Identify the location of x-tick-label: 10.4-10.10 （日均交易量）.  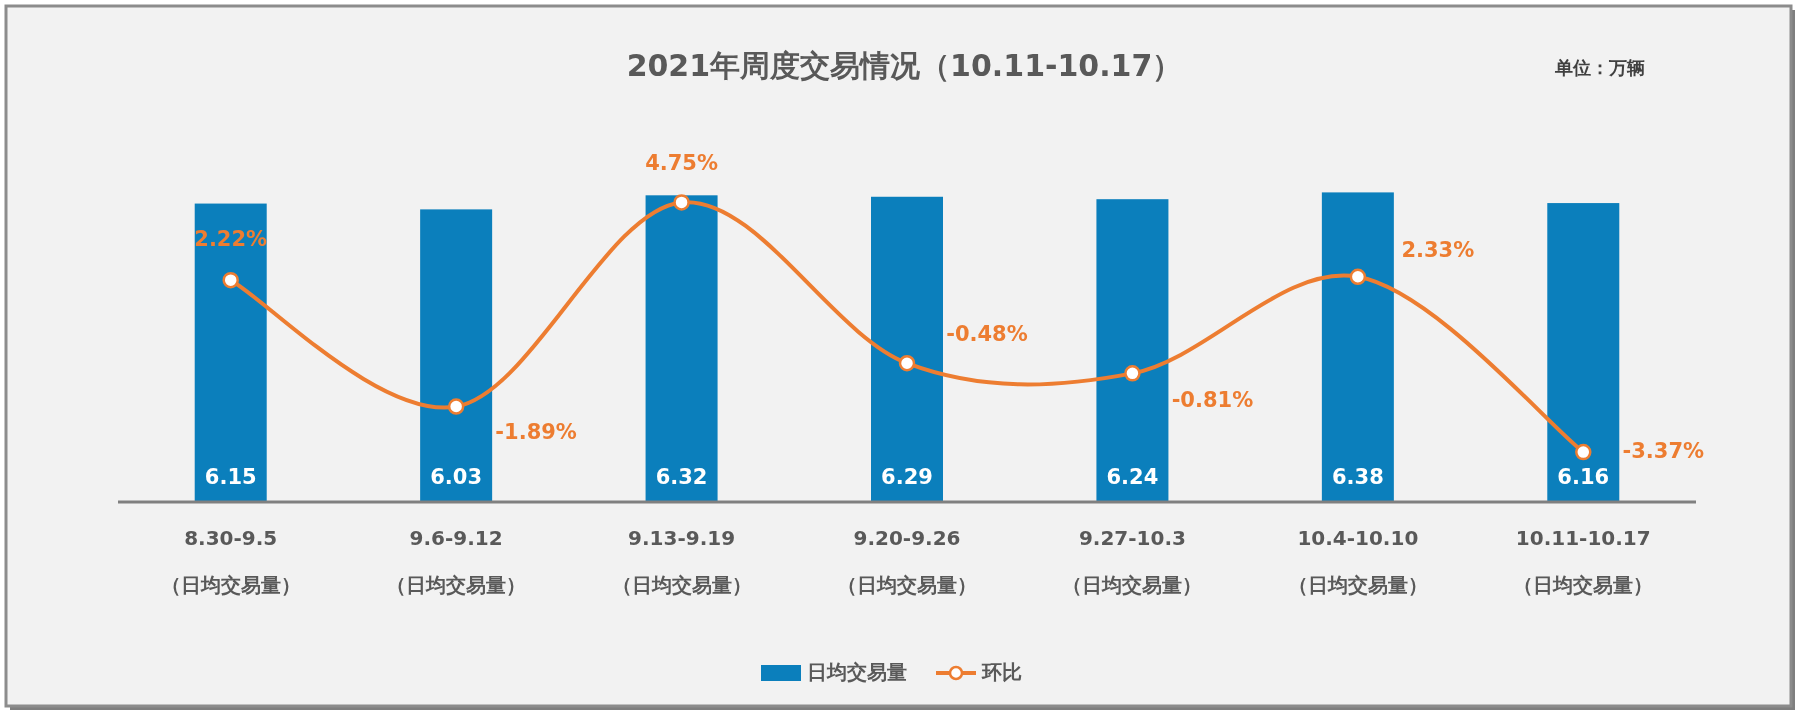
(1357, 561).